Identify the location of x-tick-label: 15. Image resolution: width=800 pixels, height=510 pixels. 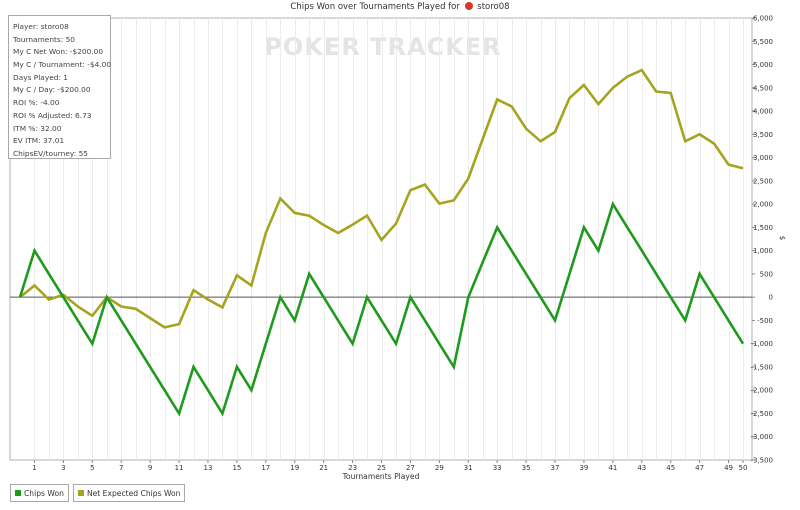
(236, 468).